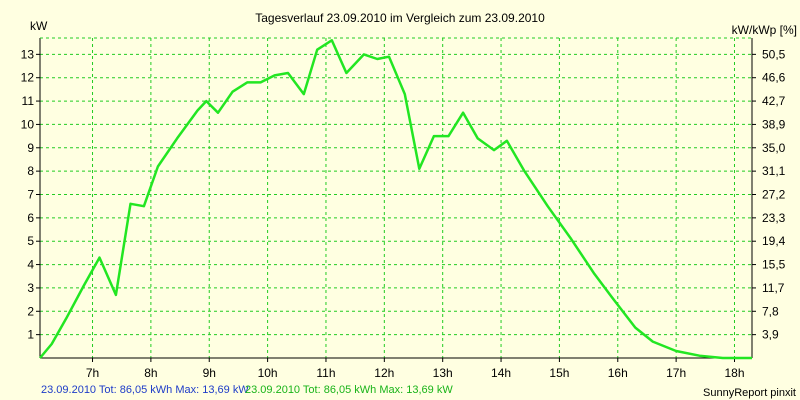 The image size is (800, 400). I want to click on footer-left-stats: 23.09.2010 Tot: 86,05 kWh Max: 13,69 kW, so click(145, 390).